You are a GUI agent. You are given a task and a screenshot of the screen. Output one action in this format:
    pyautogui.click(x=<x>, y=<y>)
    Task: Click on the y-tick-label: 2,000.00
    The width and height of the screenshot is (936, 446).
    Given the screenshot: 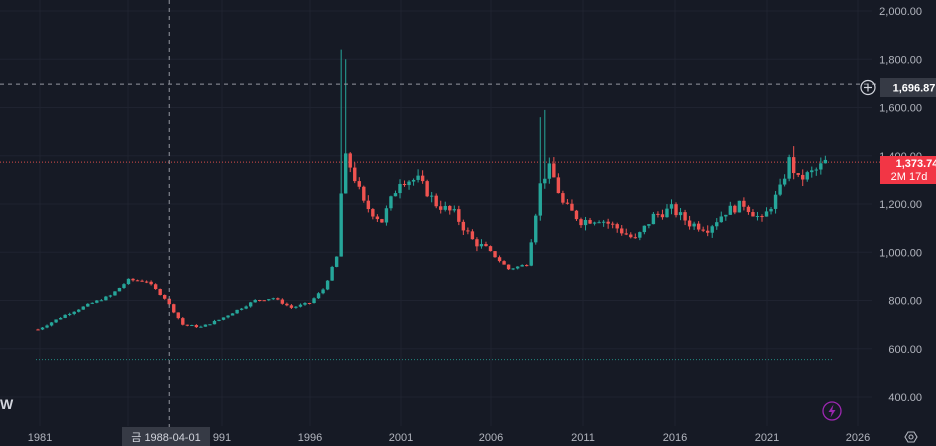 What is the action you would take?
    pyautogui.click(x=900, y=12)
    